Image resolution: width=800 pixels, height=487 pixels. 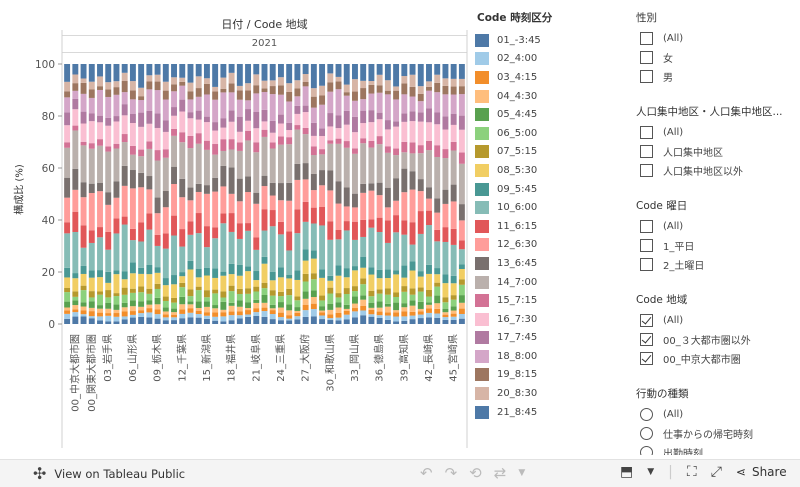 What do you see at coordinates (500, 473) in the screenshot?
I see `refresh-icon: ⇄` at bounding box center [500, 473].